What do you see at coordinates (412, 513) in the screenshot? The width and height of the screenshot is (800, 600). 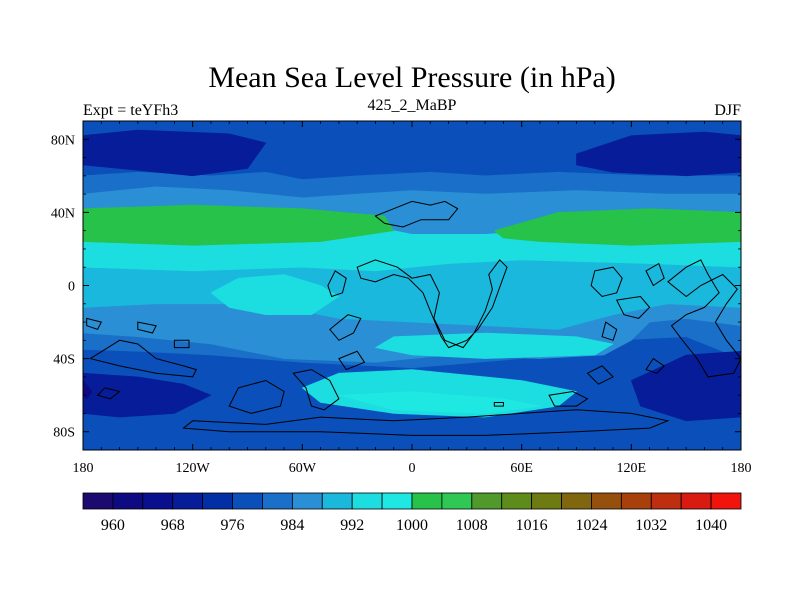 I see `colorbar: 960 968 976 984 992 1000 1008 1016 1024 1032 1040` at bounding box center [412, 513].